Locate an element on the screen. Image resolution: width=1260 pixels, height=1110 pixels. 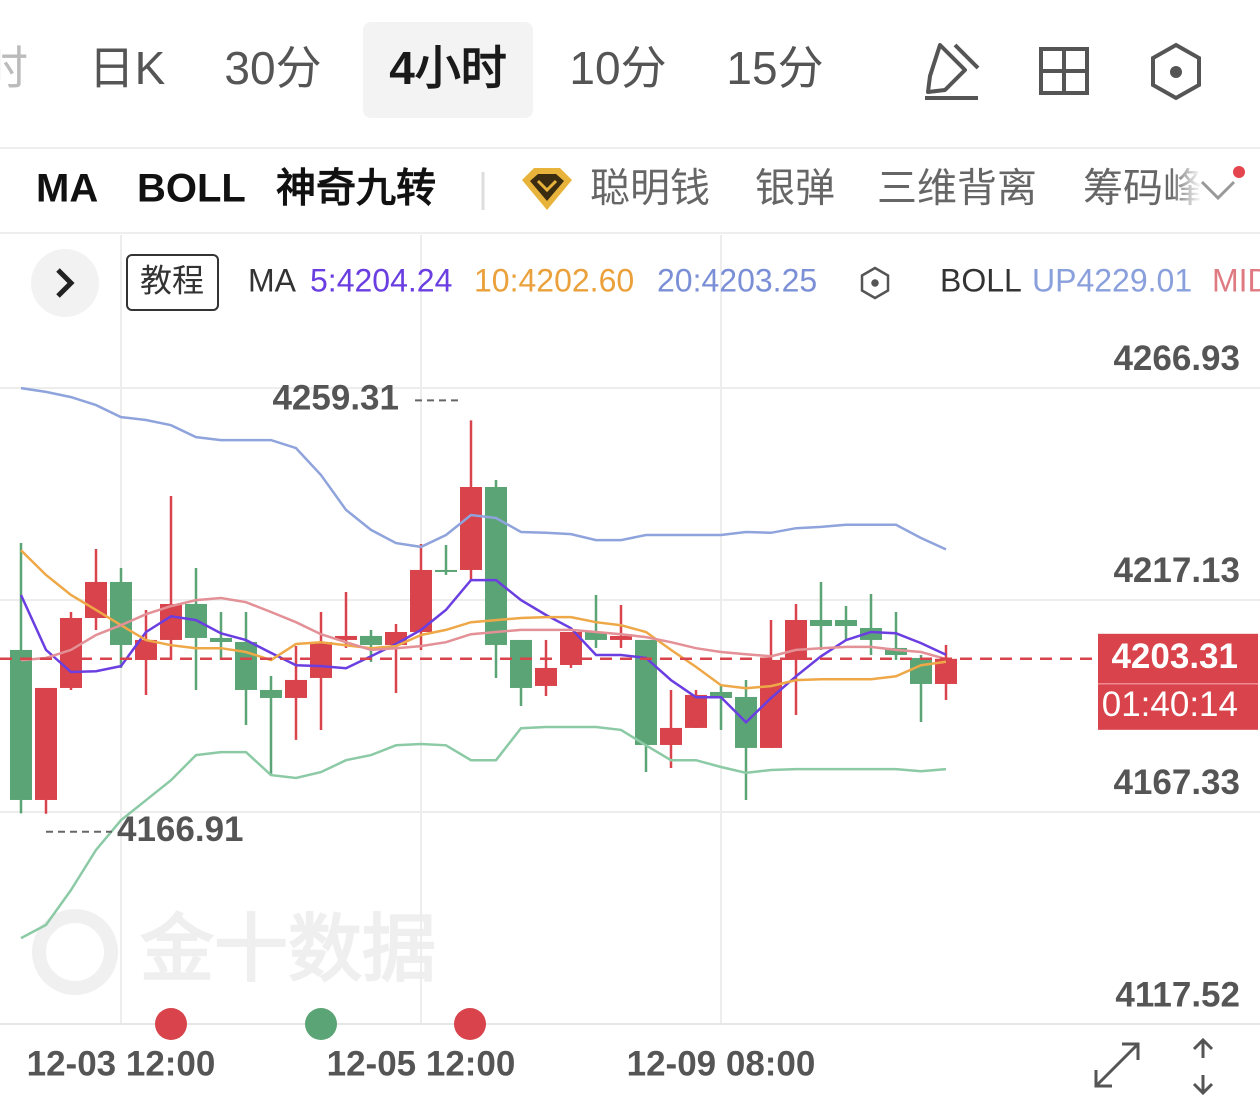
period-tab: 15分 is located at coordinates (774, 68).